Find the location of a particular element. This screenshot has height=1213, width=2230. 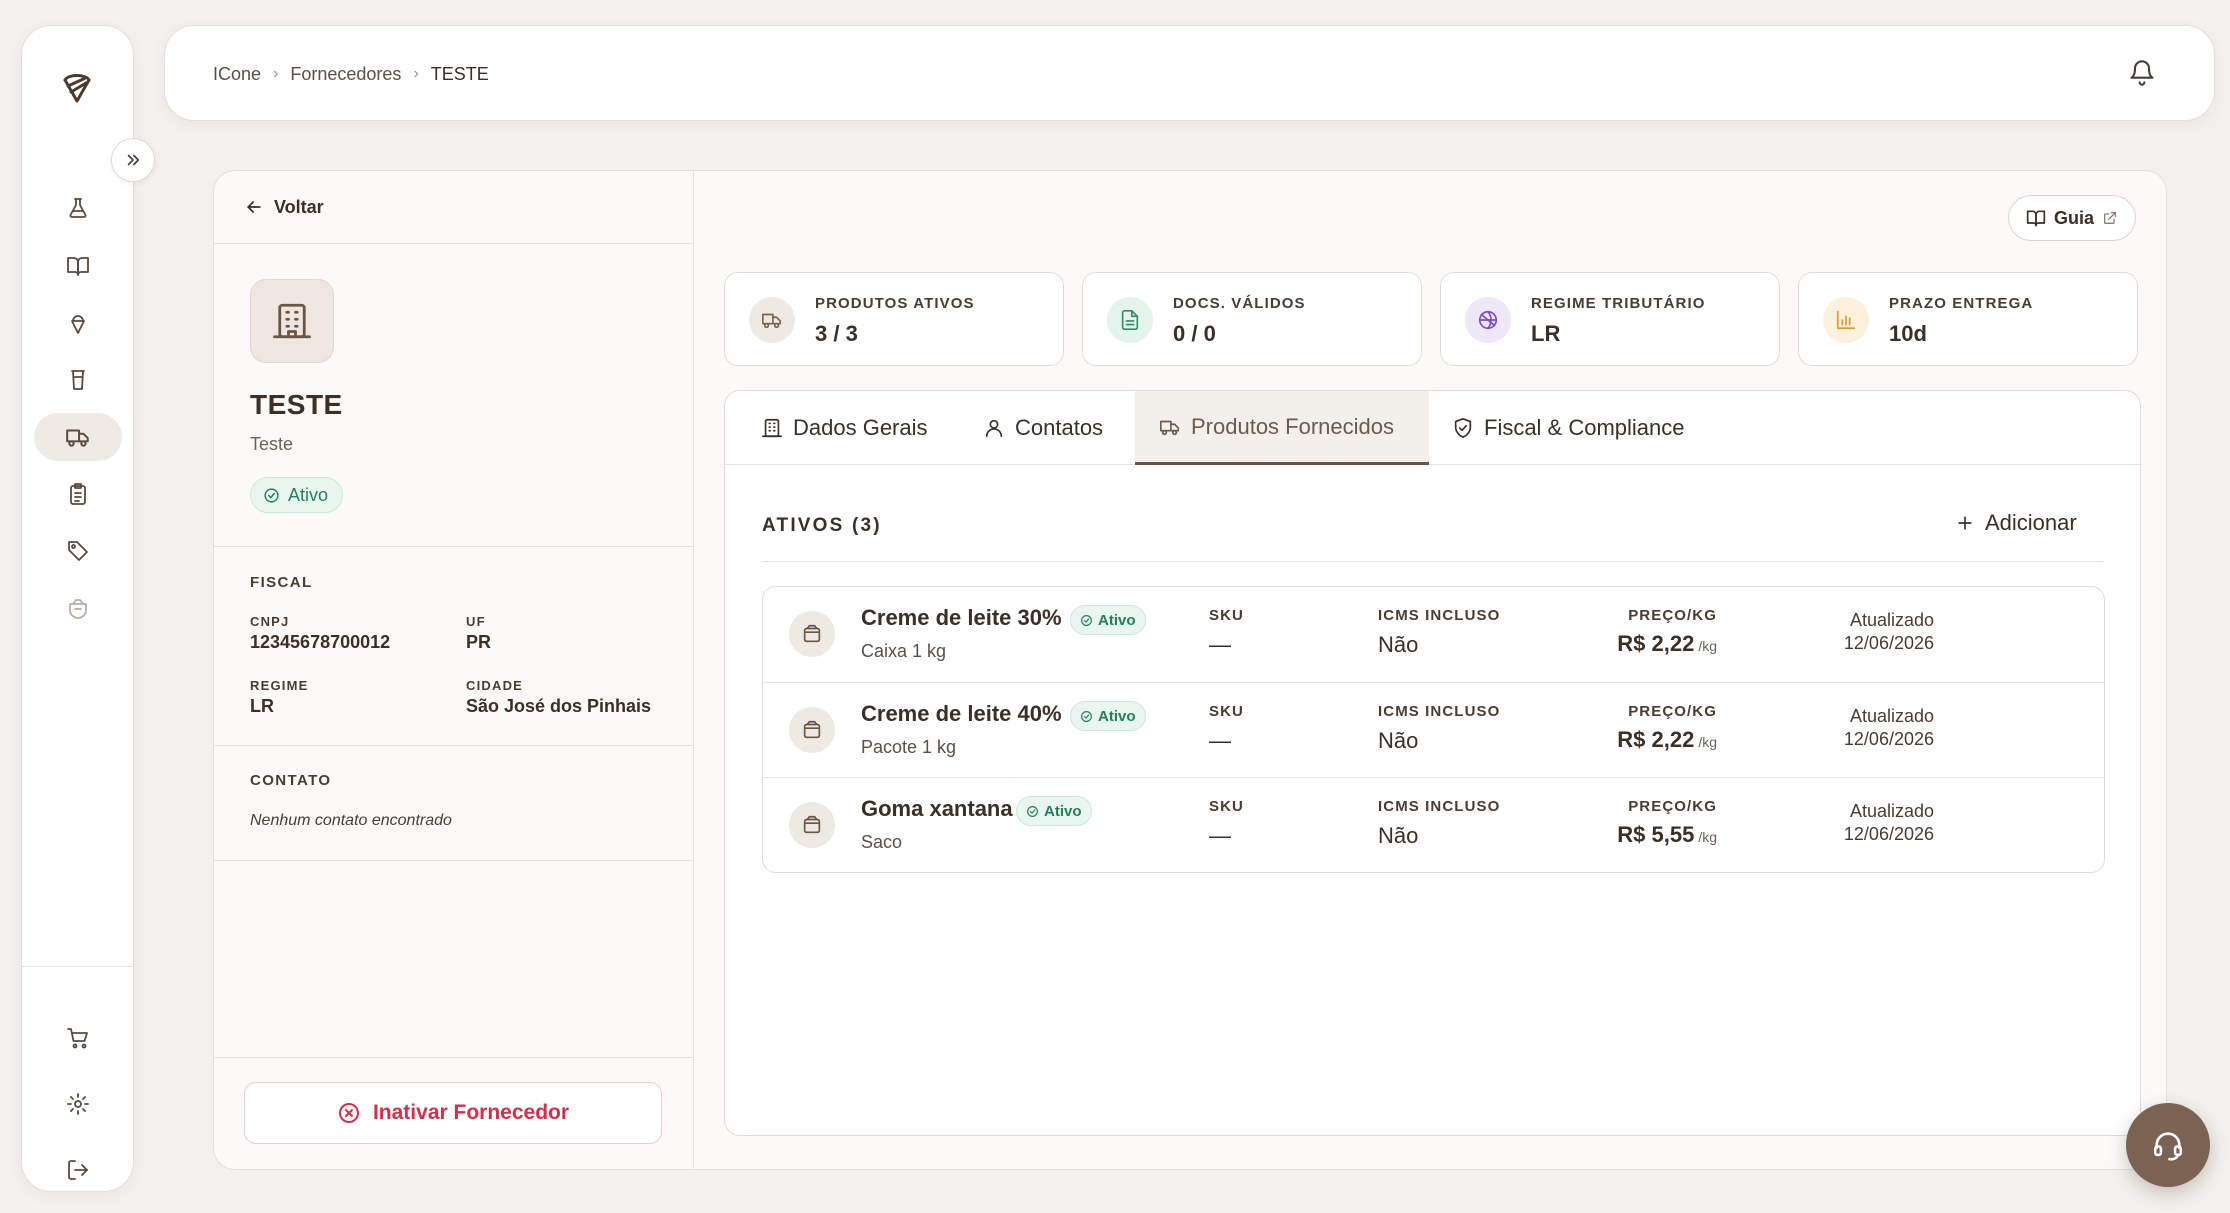

ice-cream-icon is located at coordinates (78, 323).